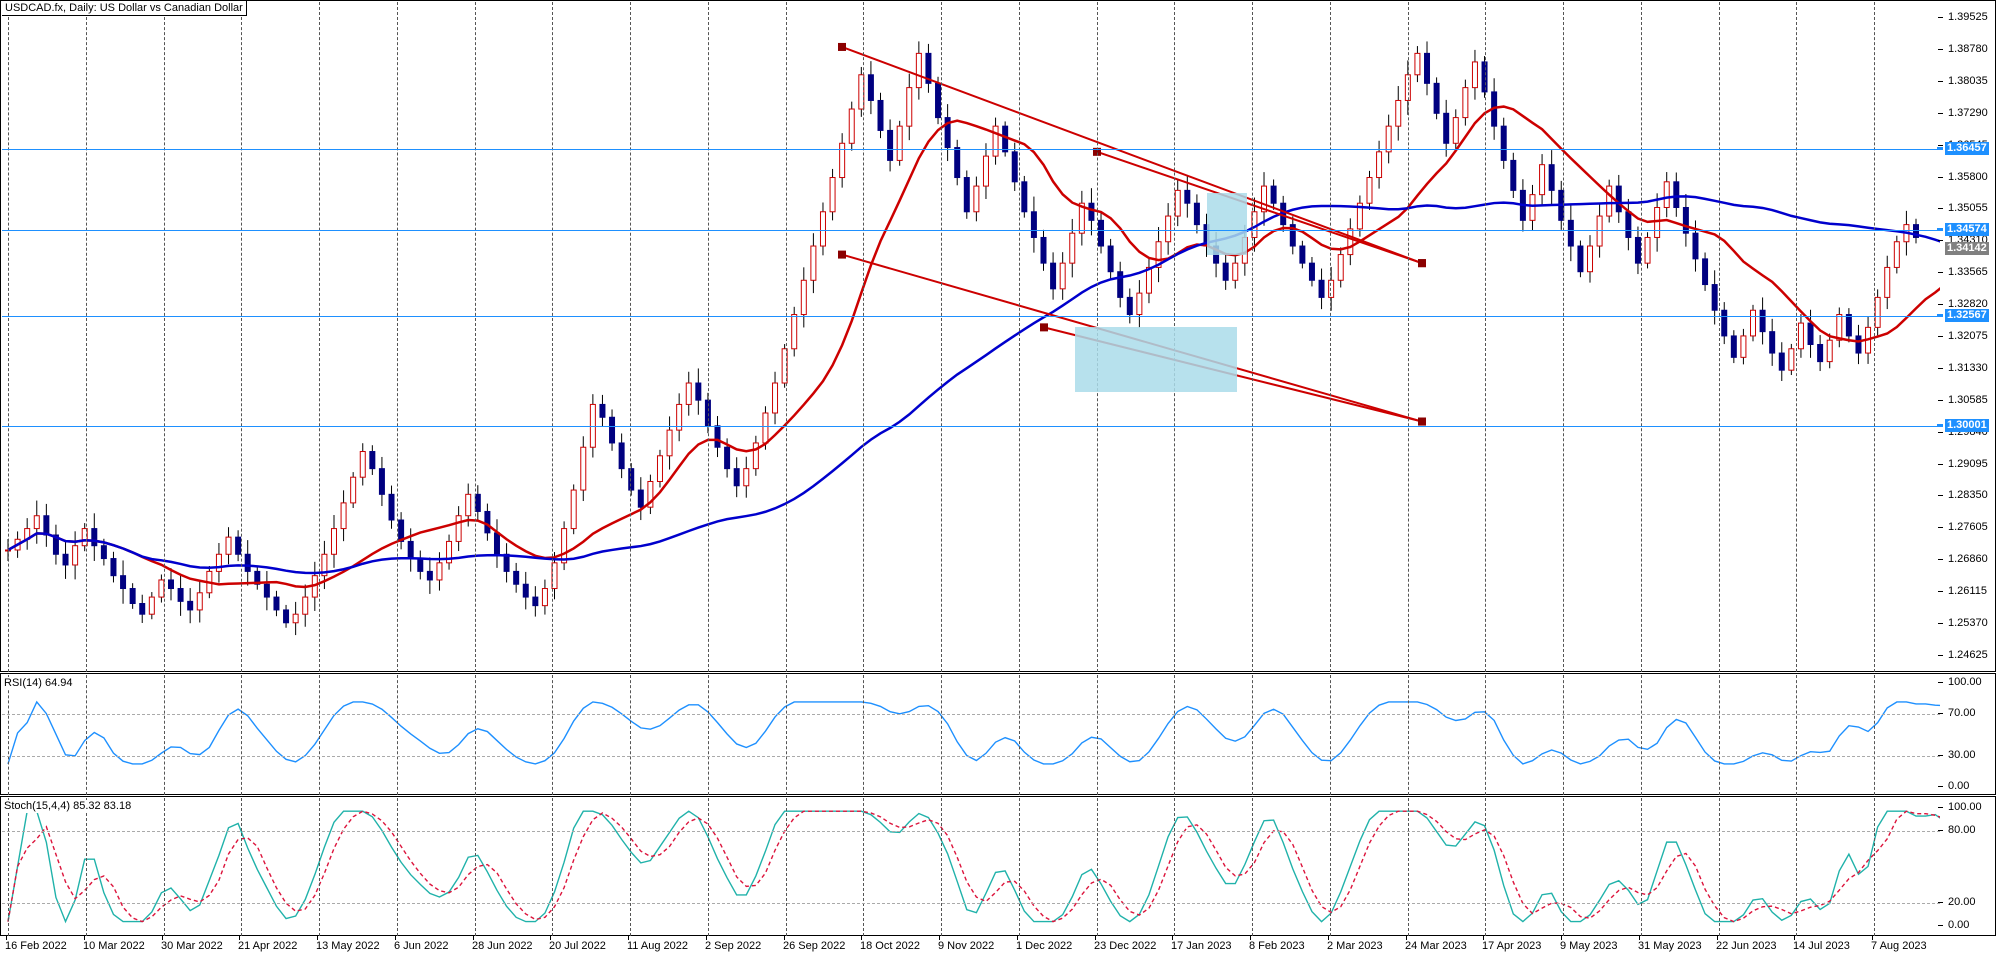 The height and width of the screenshot is (958, 1996). I want to click on date-axis-label: 13 May 2022, so click(348, 946).